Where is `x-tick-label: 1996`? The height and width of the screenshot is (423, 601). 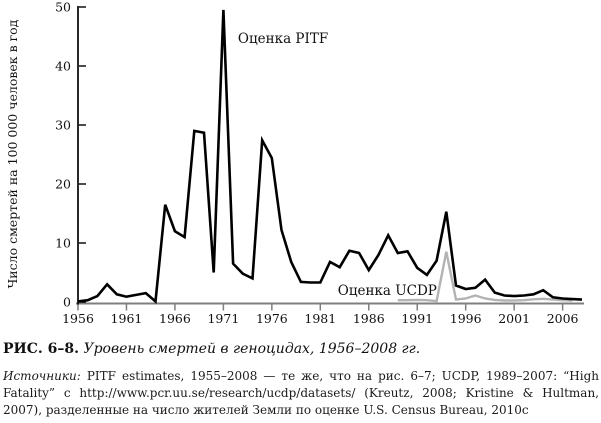
x-tick-label: 1996 is located at coordinates (466, 318).